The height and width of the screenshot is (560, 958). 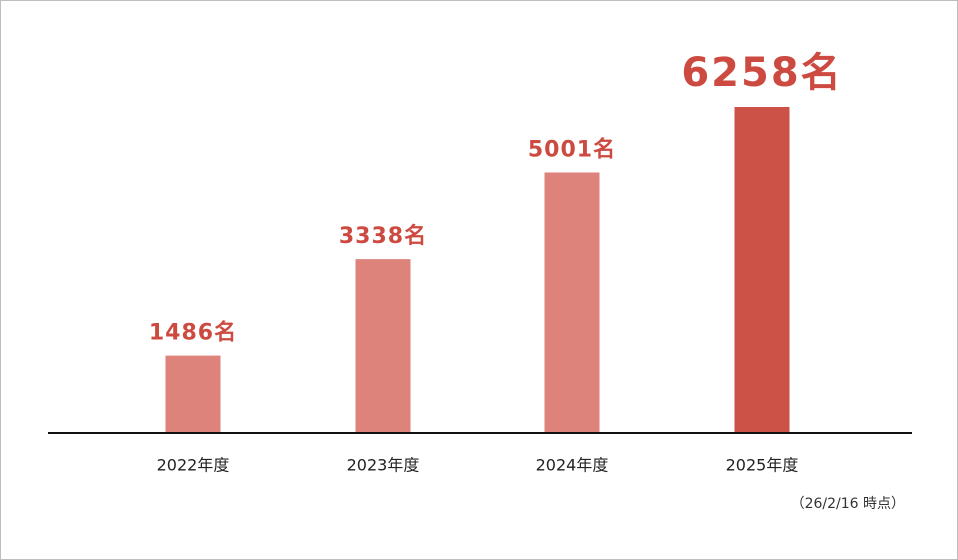 What do you see at coordinates (193, 333) in the screenshot?
I see `value-label: 1486名` at bounding box center [193, 333].